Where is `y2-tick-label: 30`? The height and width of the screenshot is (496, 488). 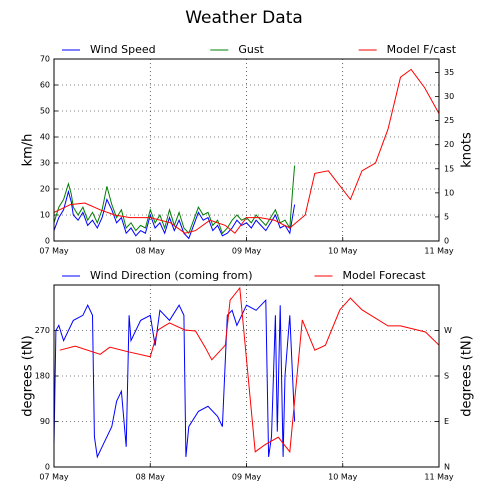 y2-tick-label: 30 is located at coordinates (449, 96).